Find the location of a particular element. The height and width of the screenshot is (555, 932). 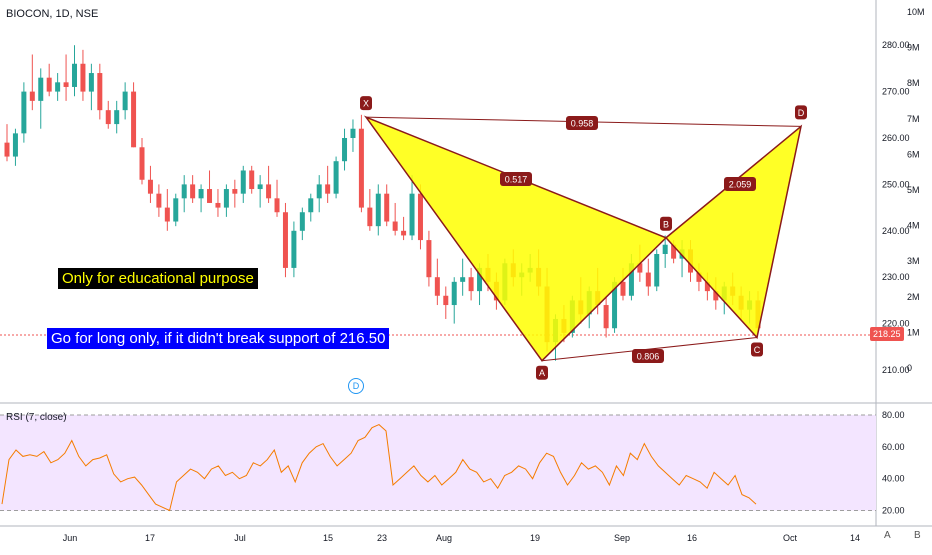

volume-tick-label: 0 is located at coordinates (909, 368).